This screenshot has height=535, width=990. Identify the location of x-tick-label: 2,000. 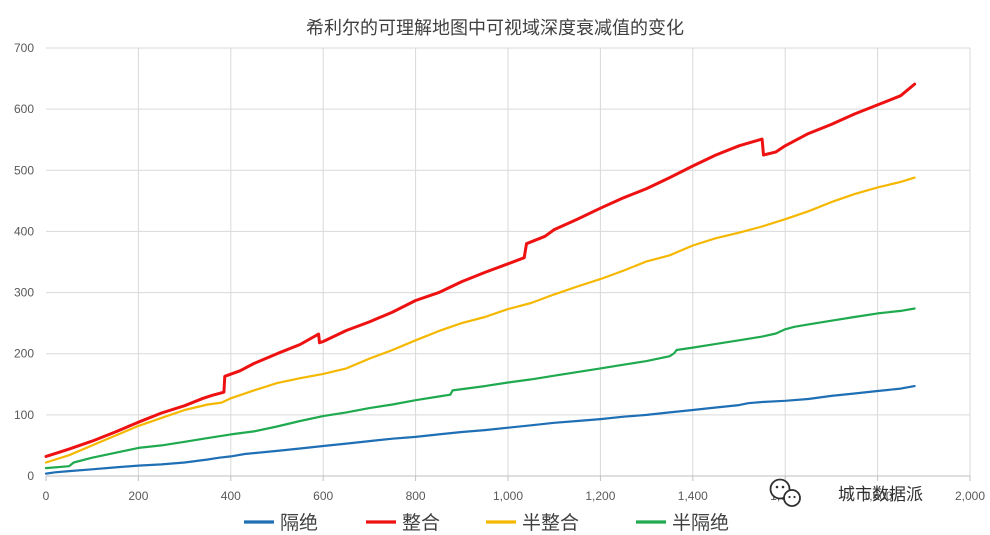
(970, 496).